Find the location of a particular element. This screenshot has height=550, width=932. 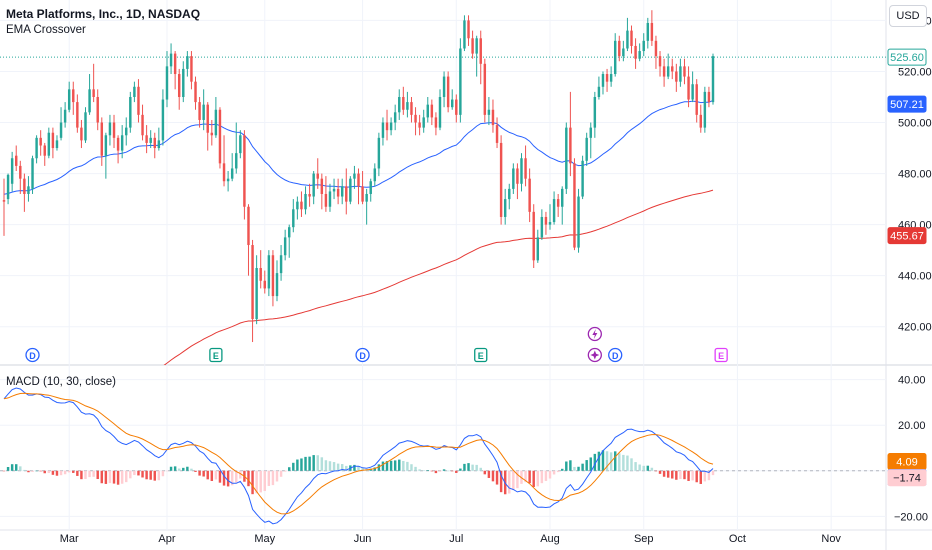

last-price-tag-bg is located at coordinates (907, 57).